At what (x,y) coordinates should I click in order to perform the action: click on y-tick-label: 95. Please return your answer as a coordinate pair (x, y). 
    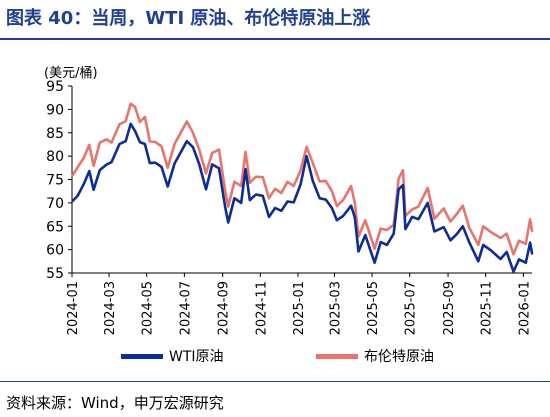
    Looking at the image, I should click on (55, 87).